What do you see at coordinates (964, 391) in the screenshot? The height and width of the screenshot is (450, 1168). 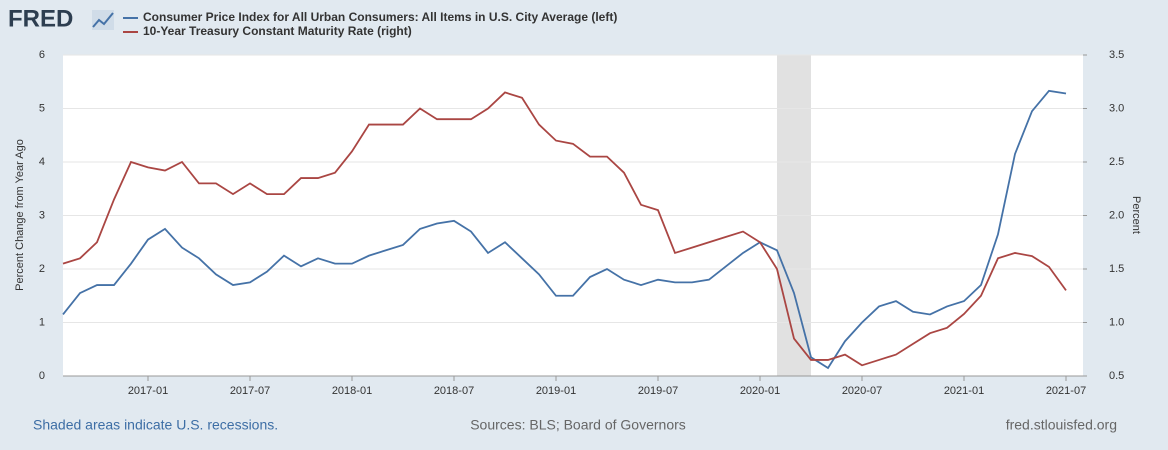 I see `x-tick-label: 2021-01` at bounding box center [964, 391].